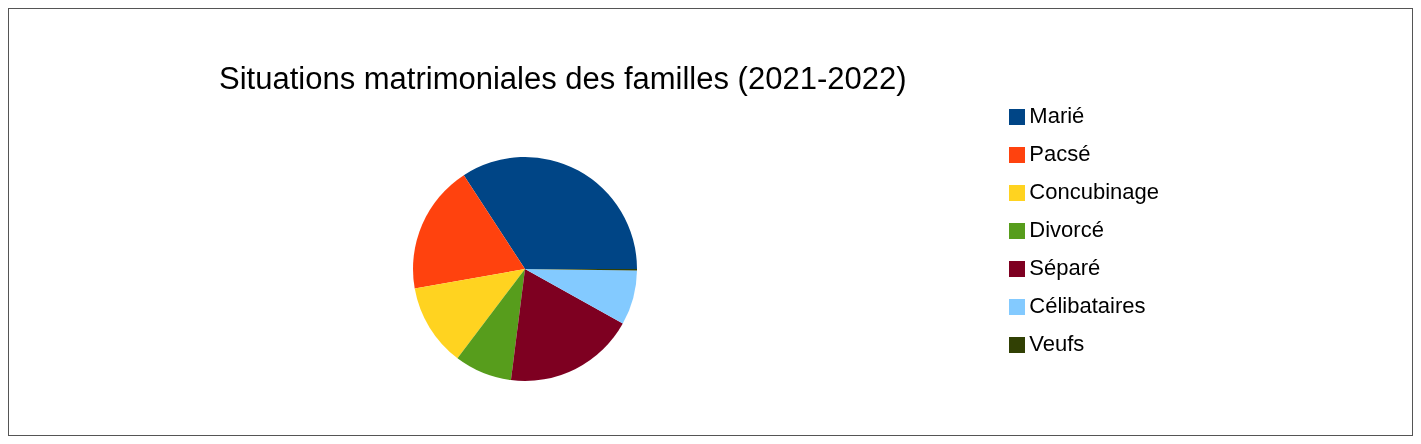 Image resolution: width=1421 pixels, height=444 pixels. What do you see at coordinates (563, 79) in the screenshot?
I see `chart-title: Situations matrimoniales des familles (2021-2022)` at bounding box center [563, 79].